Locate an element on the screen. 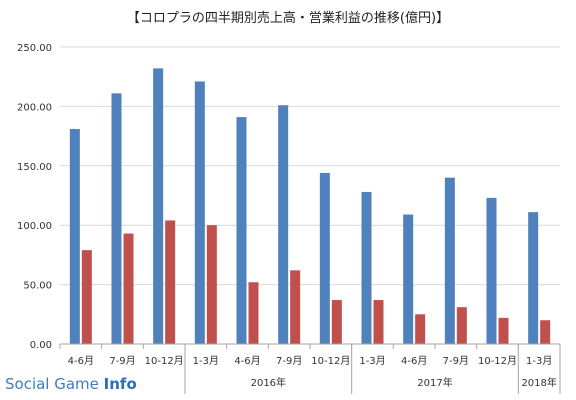 The height and width of the screenshot is (400, 576). year-label: 2018年 is located at coordinates (538, 382).